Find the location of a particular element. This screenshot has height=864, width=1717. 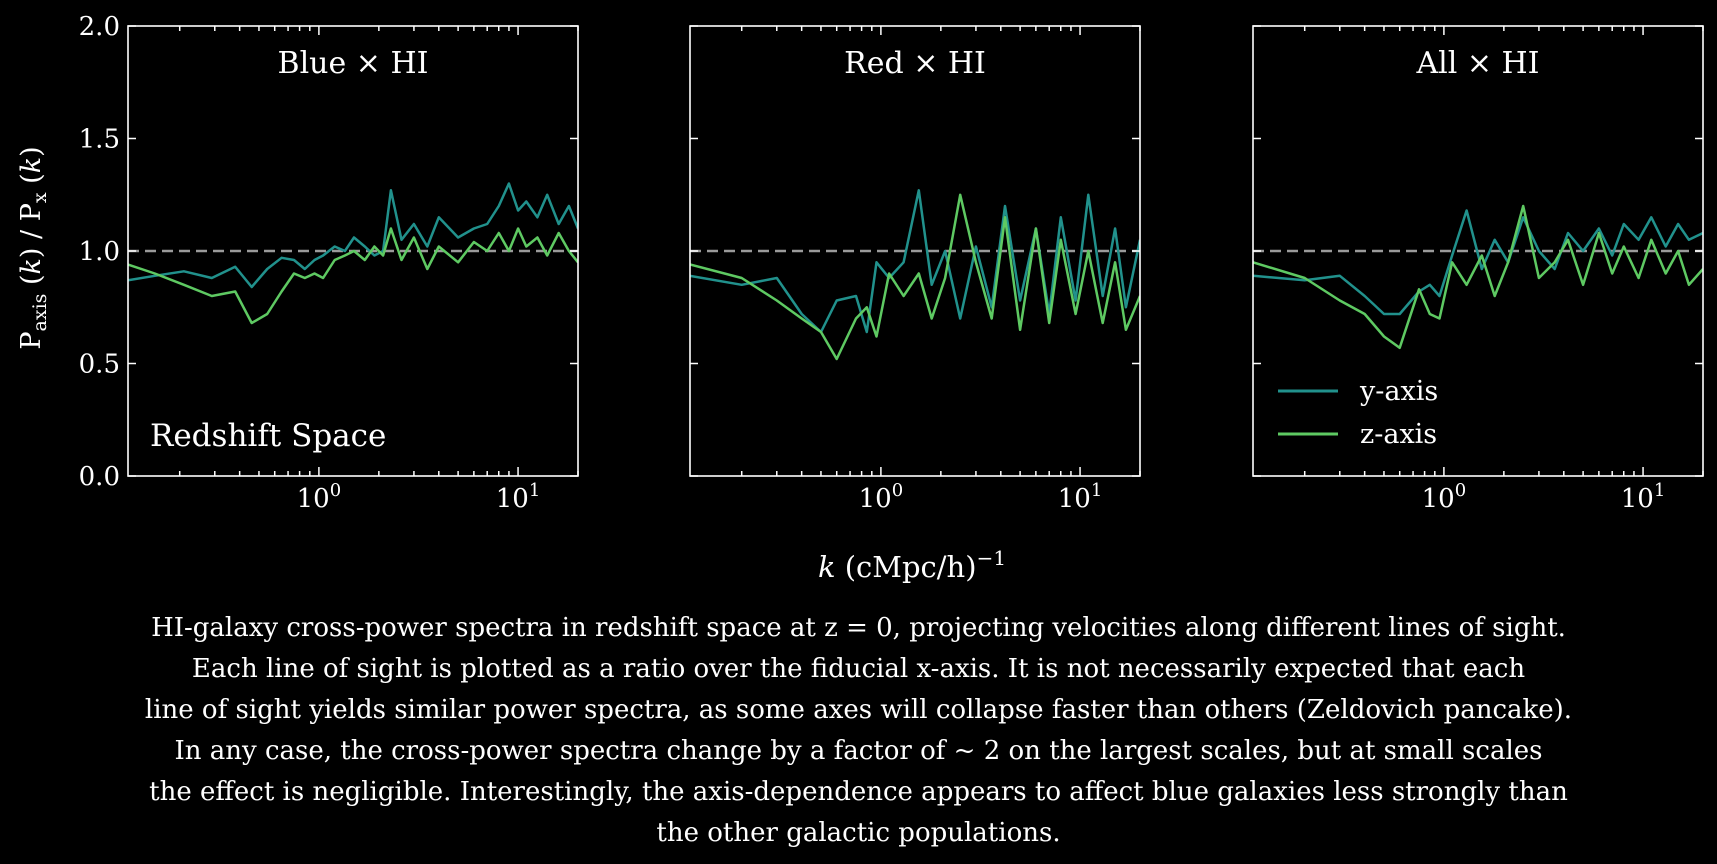

svg-text: k (cMpc/h)−1 is located at coordinates (912, 565).